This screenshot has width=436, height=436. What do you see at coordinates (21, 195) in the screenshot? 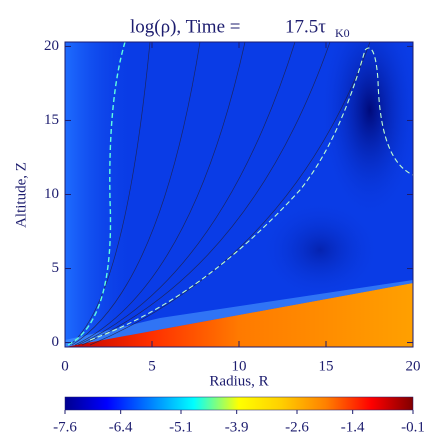
I see `y-axis-label: Altitude, Z` at bounding box center [21, 195].